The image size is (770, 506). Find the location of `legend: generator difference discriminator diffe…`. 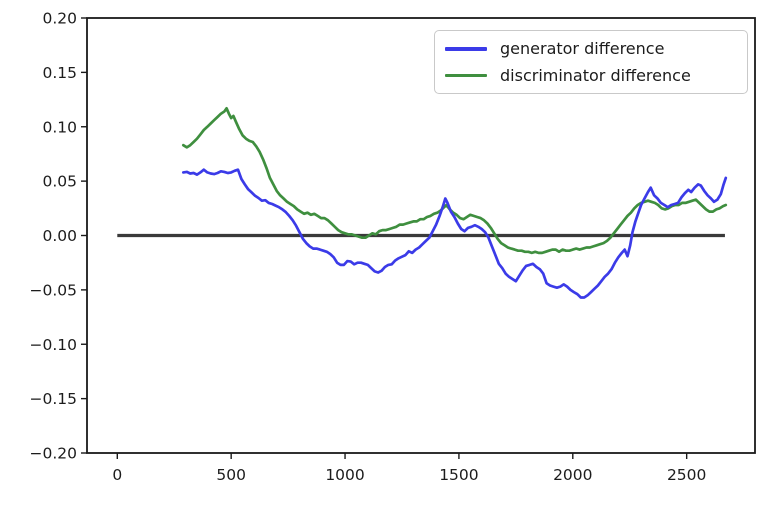

legend: generator difference discriminator diffe… is located at coordinates (591, 62).